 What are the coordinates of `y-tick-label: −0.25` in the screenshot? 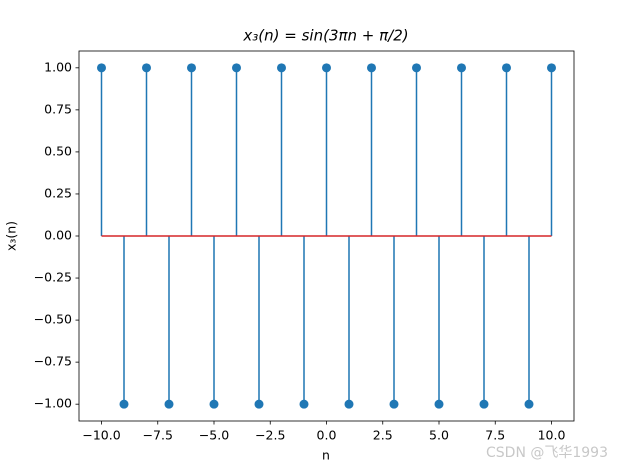 It's located at (53, 277).